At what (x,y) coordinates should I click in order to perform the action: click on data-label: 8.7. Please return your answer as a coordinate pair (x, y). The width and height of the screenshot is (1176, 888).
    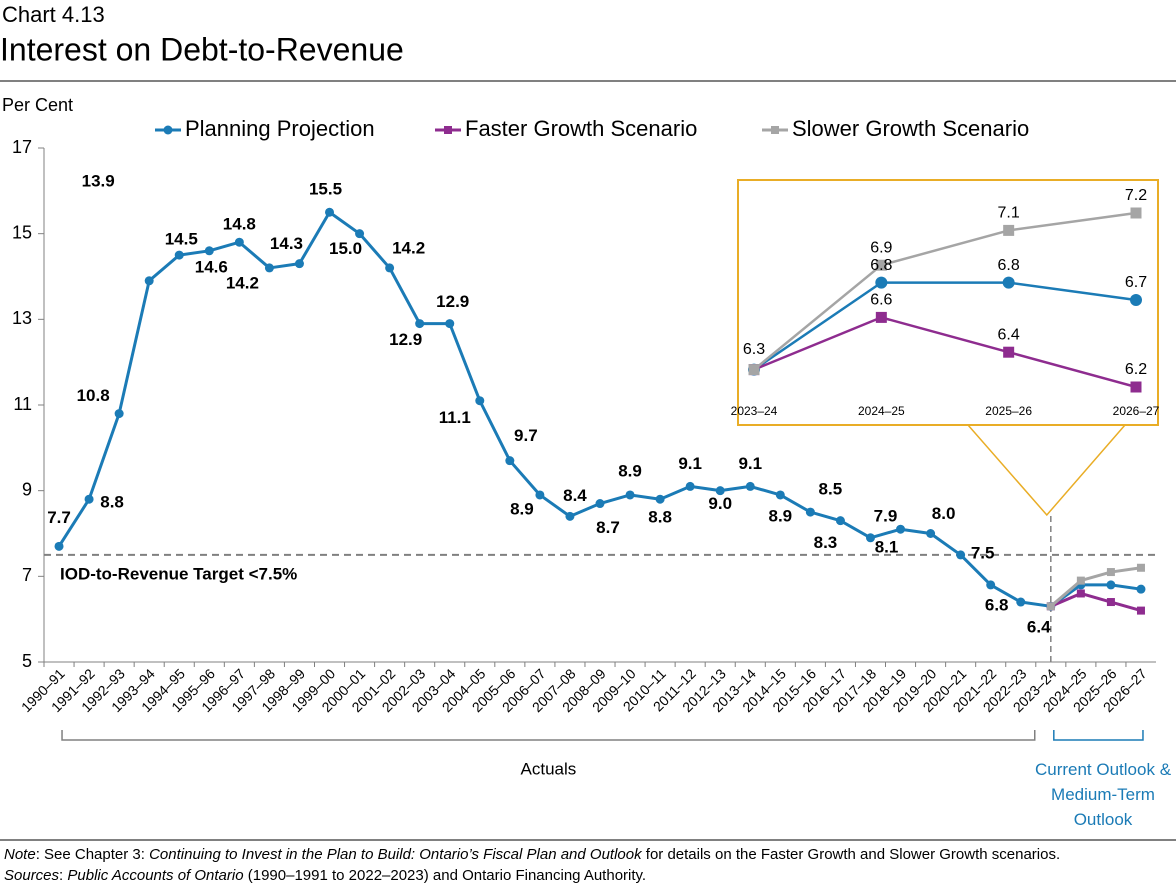
    Looking at the image, I should click on (608, 527).